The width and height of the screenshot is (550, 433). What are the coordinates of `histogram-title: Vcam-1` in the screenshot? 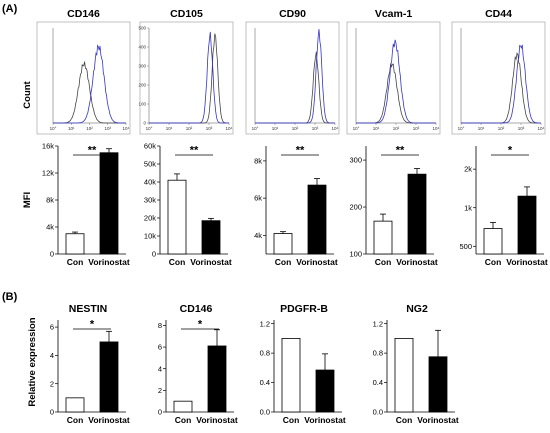 It's located at (394, 14).